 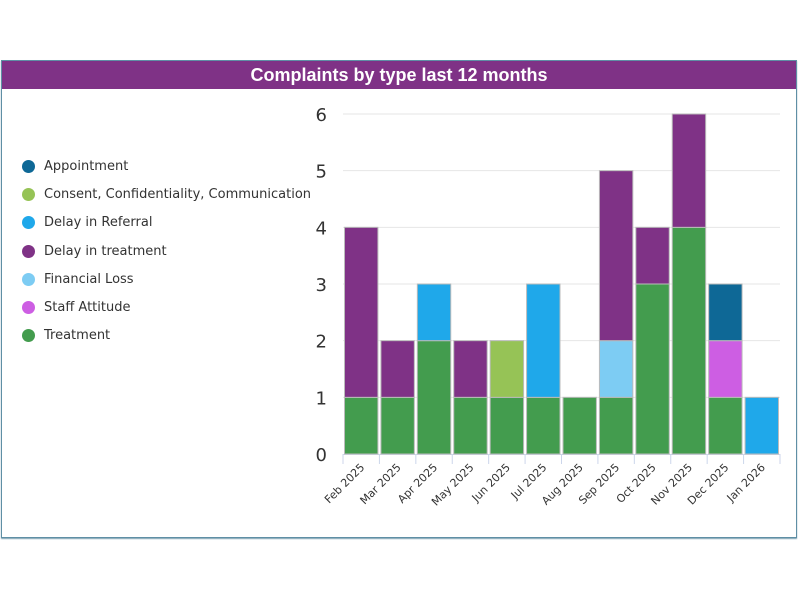 I want to click on y-tick-label: 1, so click(x=321, y=398).